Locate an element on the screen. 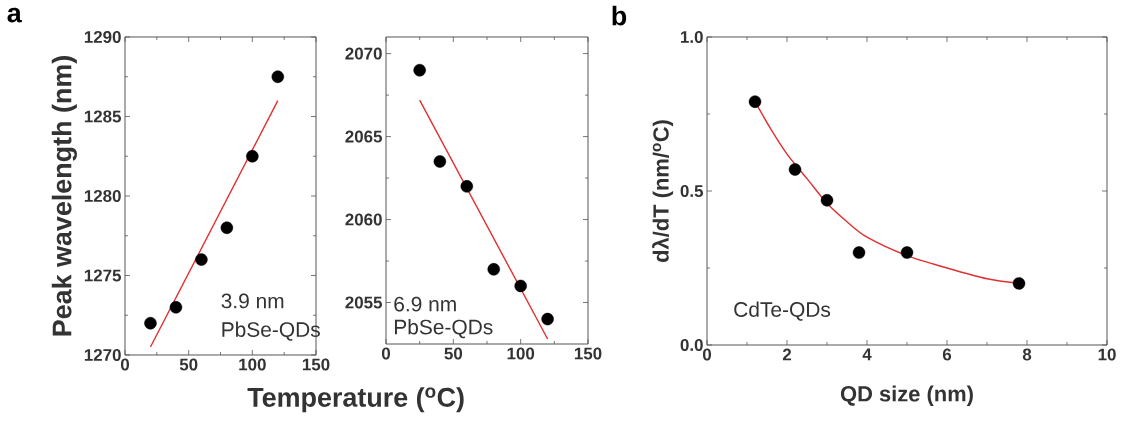 Image resolution: width=1123 pixels, height=427 pixels. x-axis-title: Temperature ($^{o}$C) is located at coordinates (355, 400).